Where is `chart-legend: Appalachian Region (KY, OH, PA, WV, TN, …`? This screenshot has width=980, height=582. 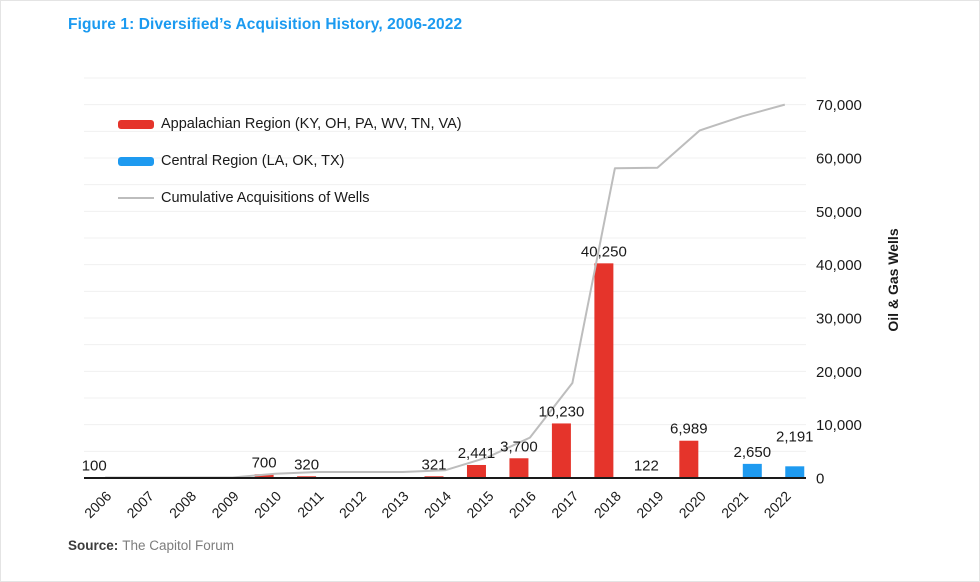
chart-legend: Appalachian Region (KY, OH, PA, WV, TN, … is located at coordinates (290, 167).